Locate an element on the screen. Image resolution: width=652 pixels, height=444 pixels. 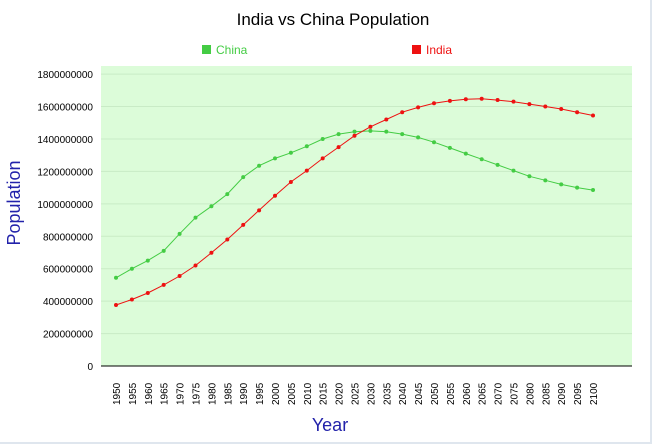
x-tick-label: 1975 is located at coordinates (197, 393).